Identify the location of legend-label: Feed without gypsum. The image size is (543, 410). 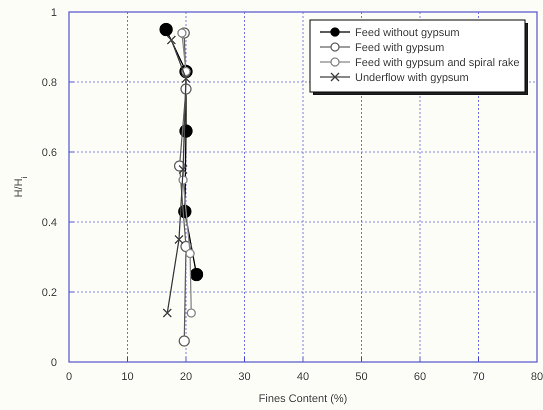
(407, 33).